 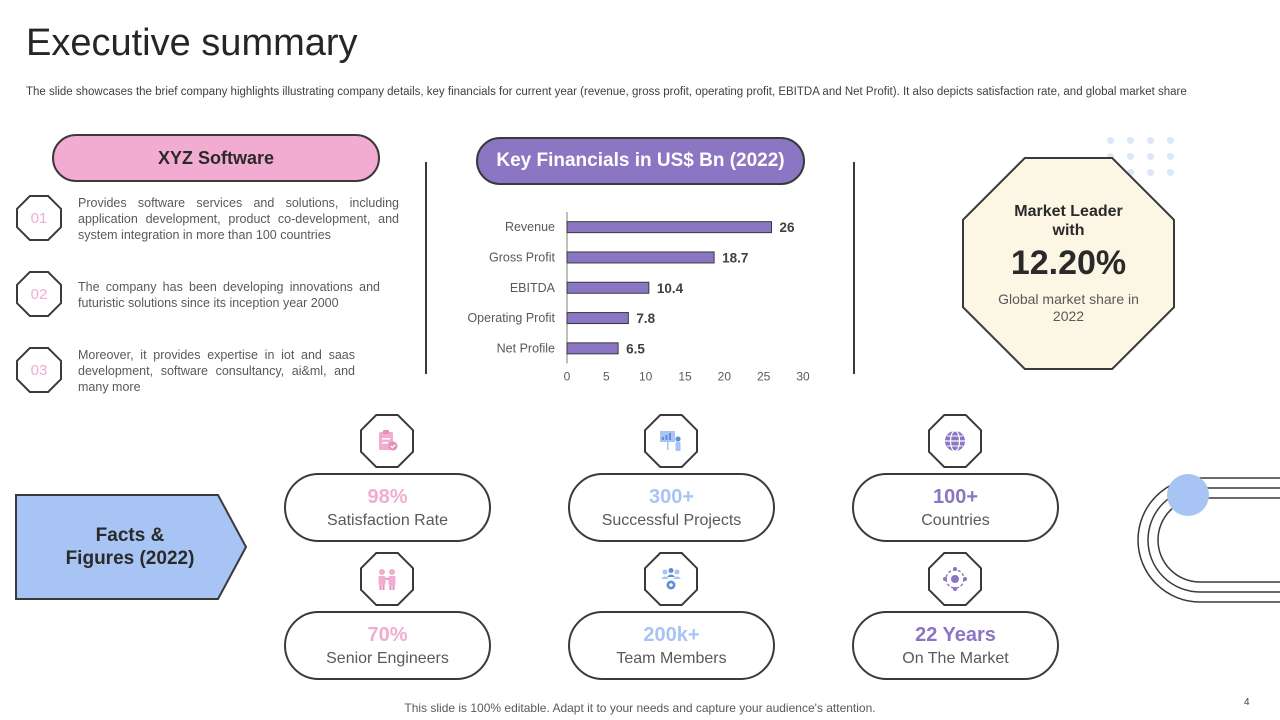 I want to click on clipboard-check-icon-badge, so click(x=387, y=441).